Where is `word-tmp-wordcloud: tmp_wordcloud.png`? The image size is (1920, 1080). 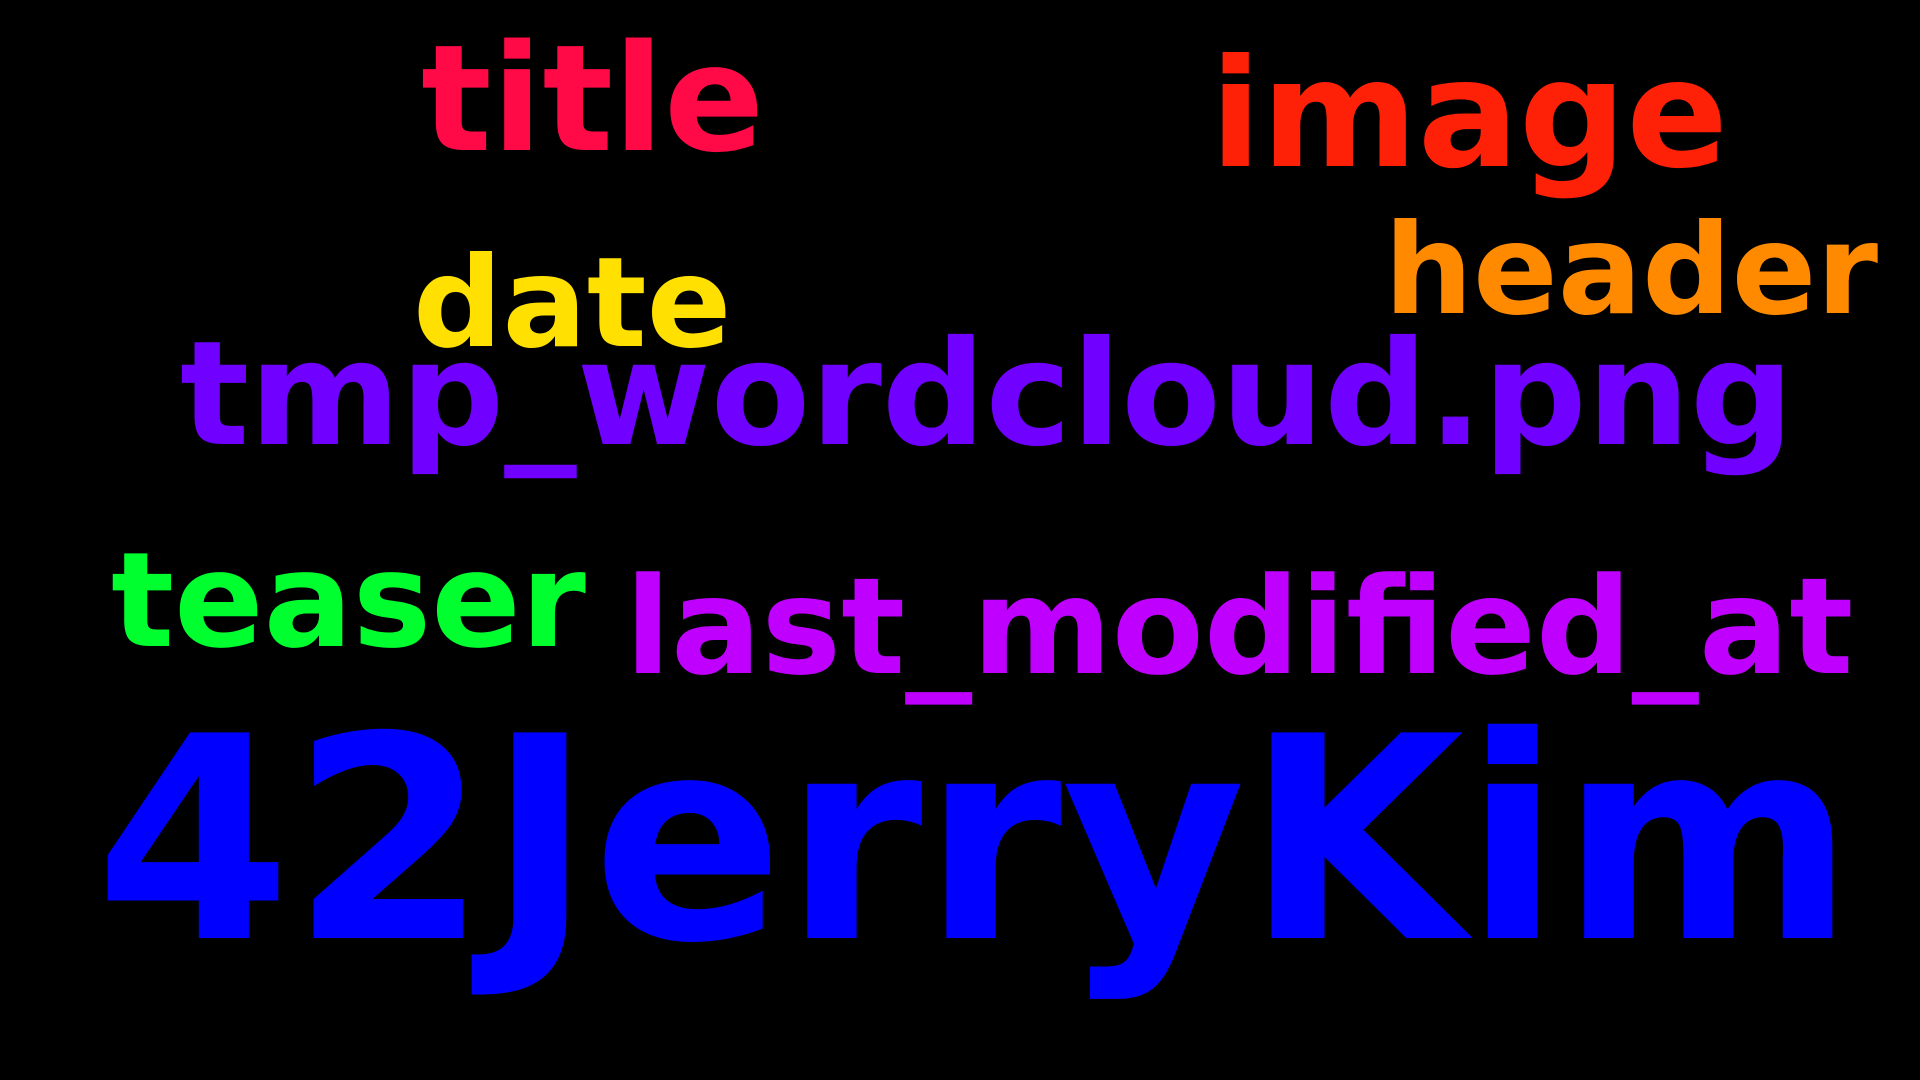
word-tmp-wordcloud: tmp_wordcloud.png is located at coordinates (987, 394).